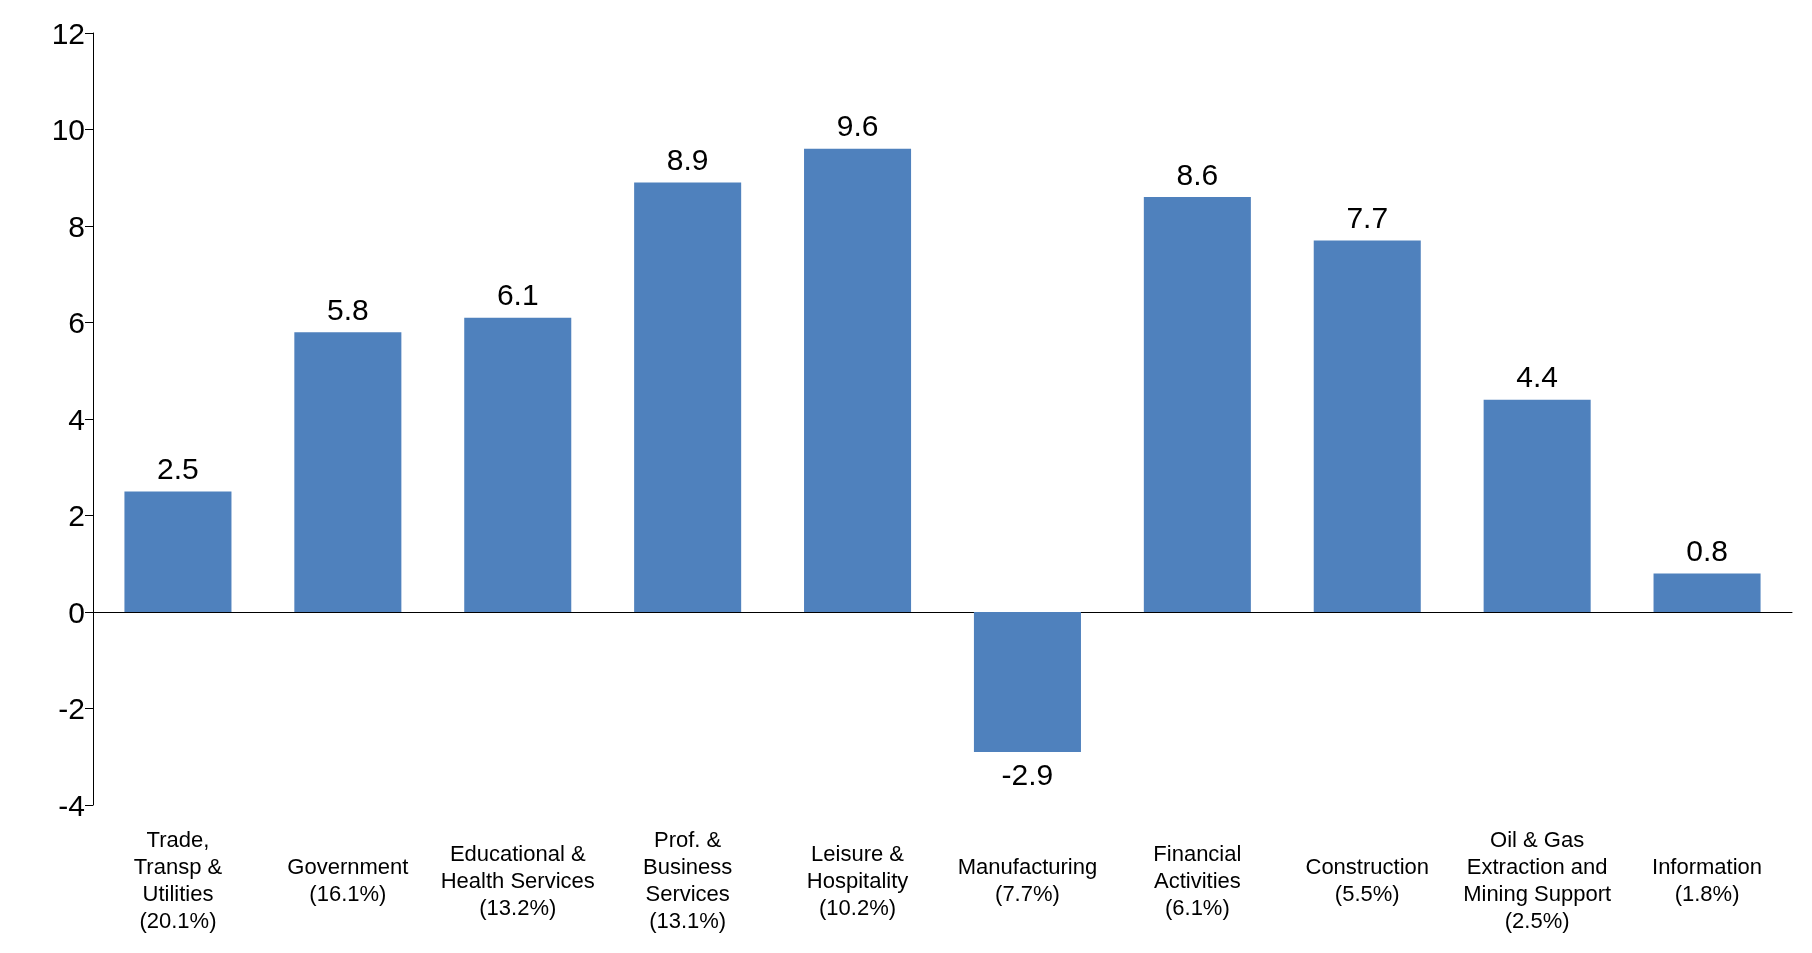 Image resolution: width=1812 pixels, height=953 pixels. What do you see at coordinates (178, 468) in the screenshot?
I see `data-label: 2.5` at bounding box center [178, 468].